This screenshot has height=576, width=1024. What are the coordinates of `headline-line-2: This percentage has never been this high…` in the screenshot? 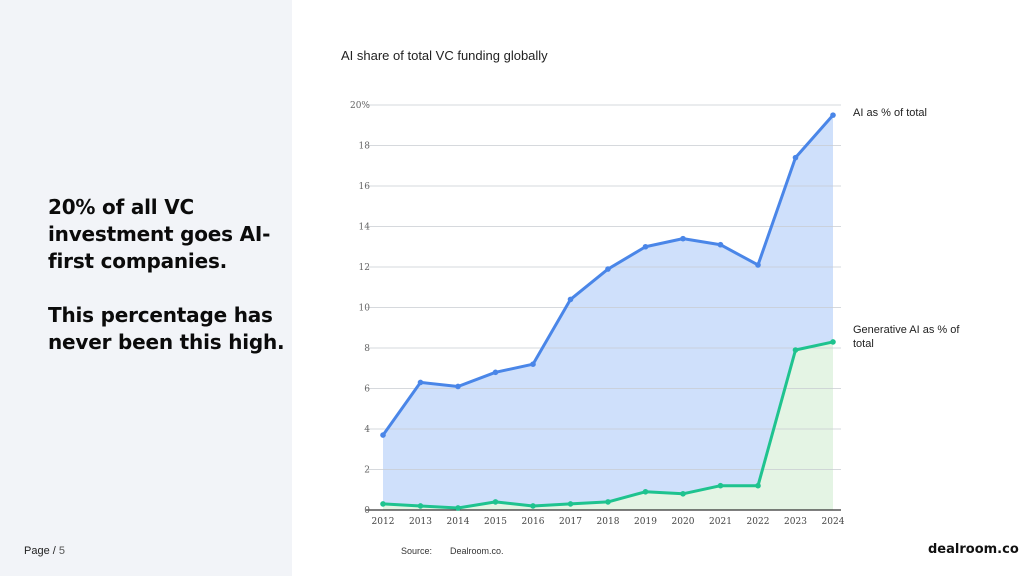 It's located at (166, 328).